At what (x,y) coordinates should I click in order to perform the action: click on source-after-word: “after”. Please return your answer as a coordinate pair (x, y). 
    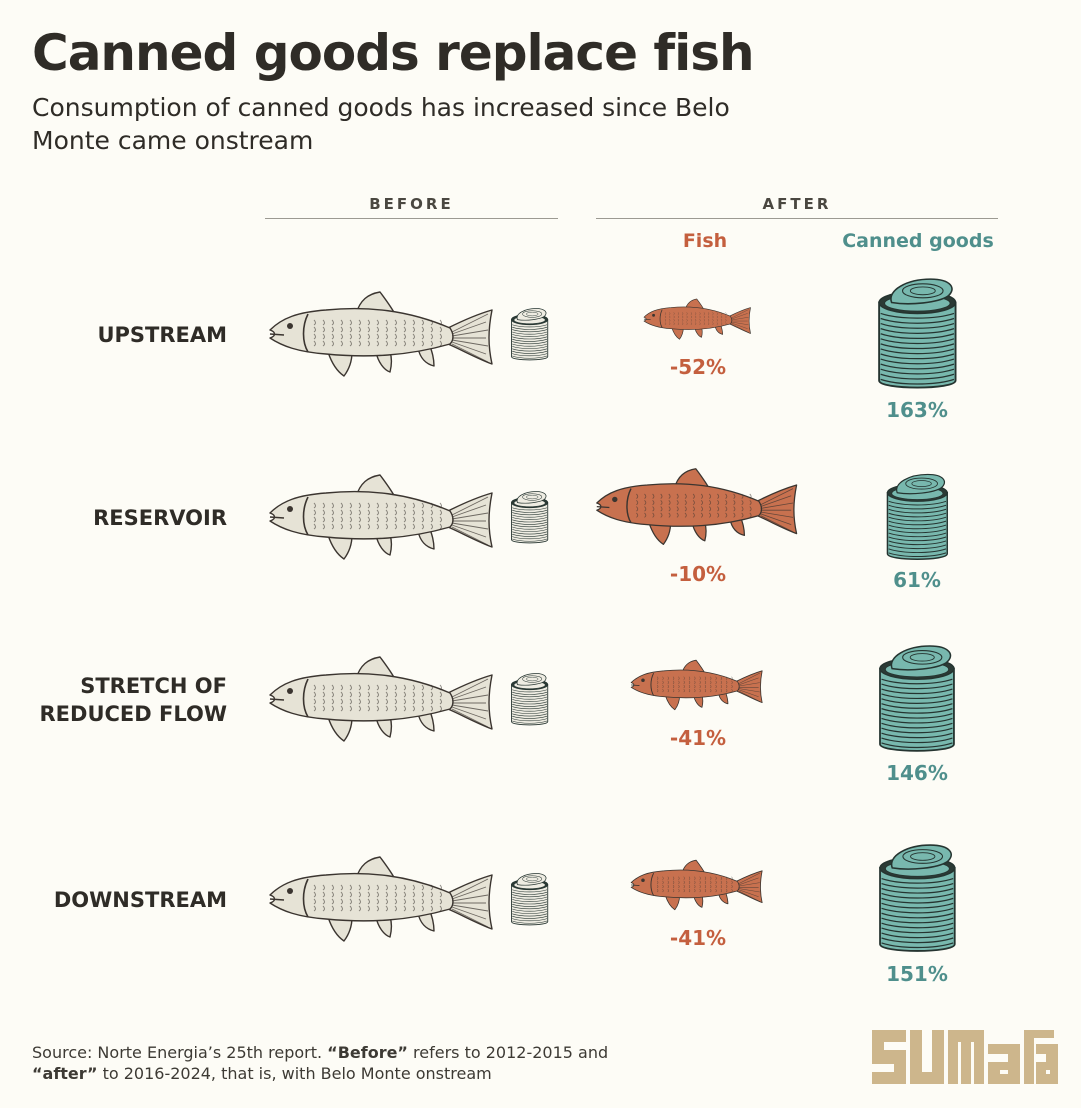
    Looking at the image, I should click on (65, 1073).